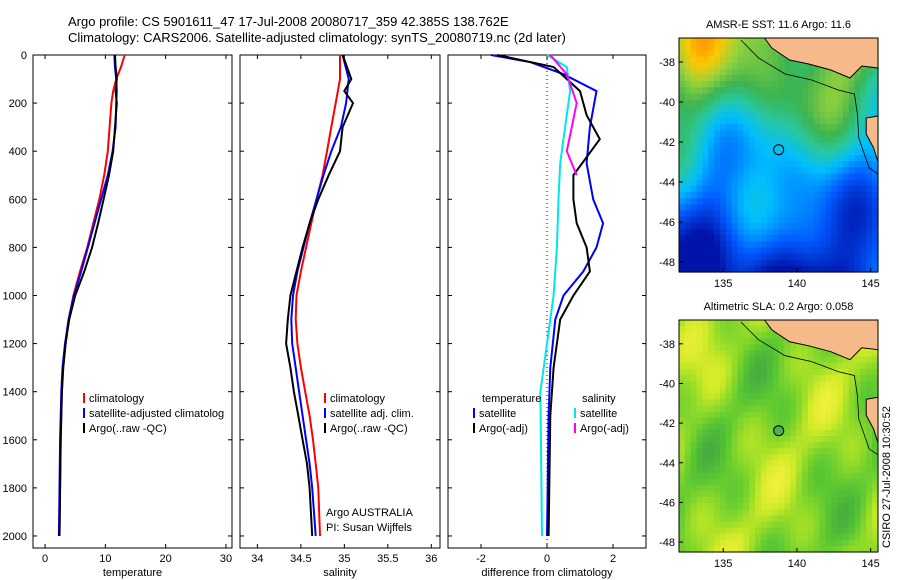  I want to click on series-line, so click(317, 296).